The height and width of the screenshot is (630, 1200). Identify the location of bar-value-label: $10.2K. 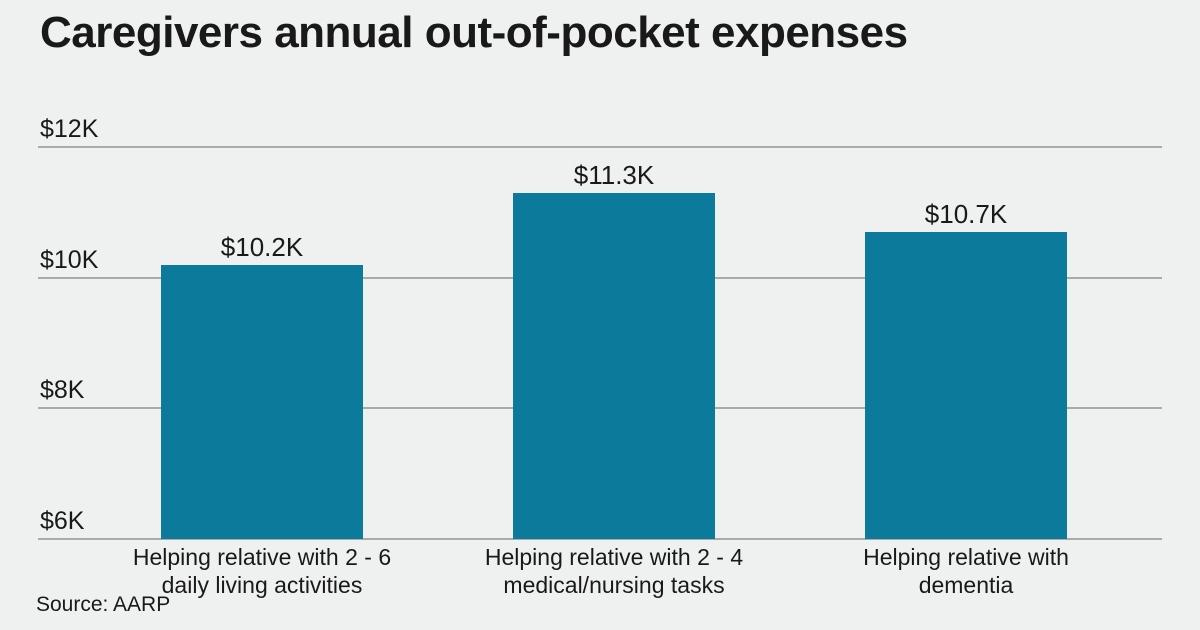
(262, 246).